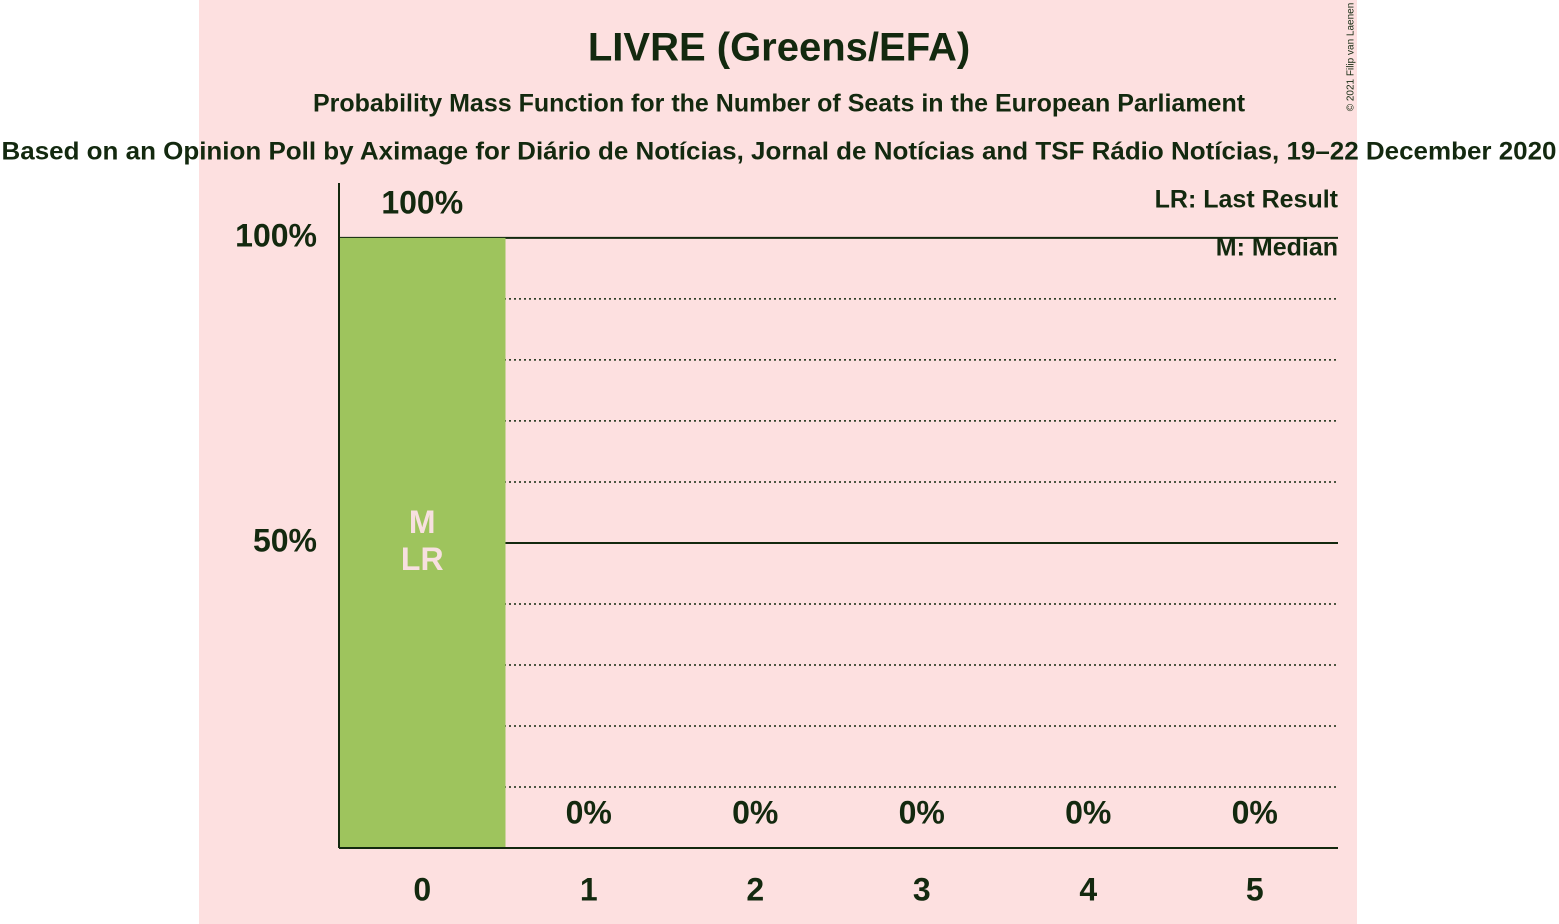 This screenshot has width=1559, height=924. What do you see at coordinates (285, 540) in the screenshot?
I see `y-tick-label: 50%` at bounding box center [285, 540].